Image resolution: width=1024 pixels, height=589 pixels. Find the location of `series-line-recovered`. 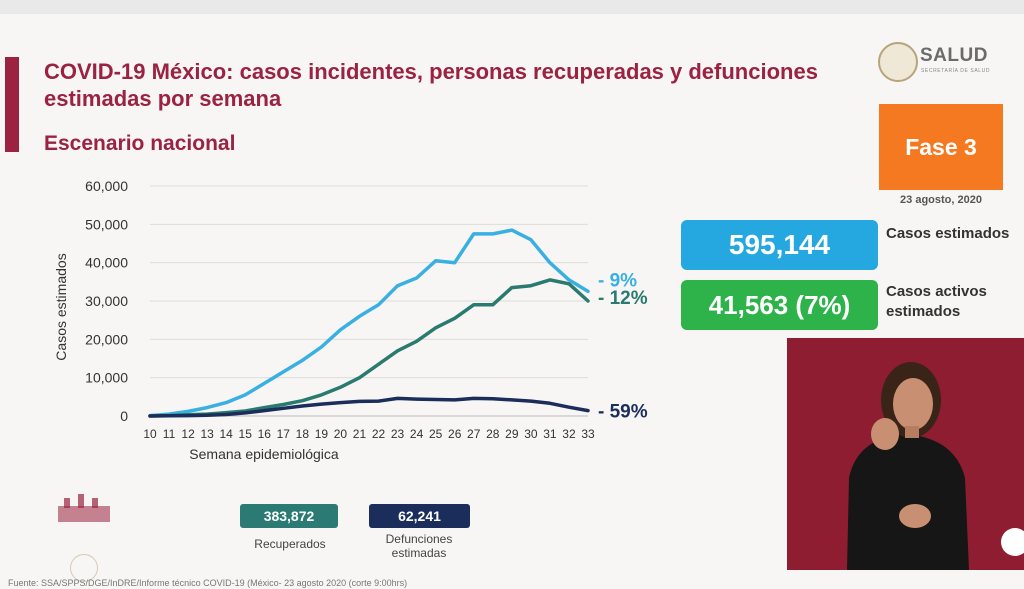

series-line-recovered is located at coordinates (369, 348).